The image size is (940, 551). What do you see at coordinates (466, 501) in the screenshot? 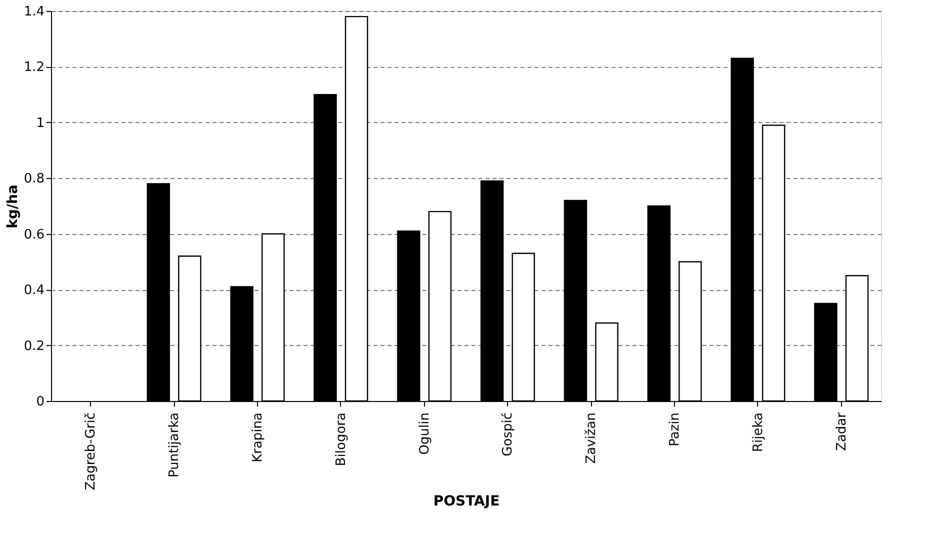
I see `x-axis-title: POSTAJE` at bounding box center [466, 501].